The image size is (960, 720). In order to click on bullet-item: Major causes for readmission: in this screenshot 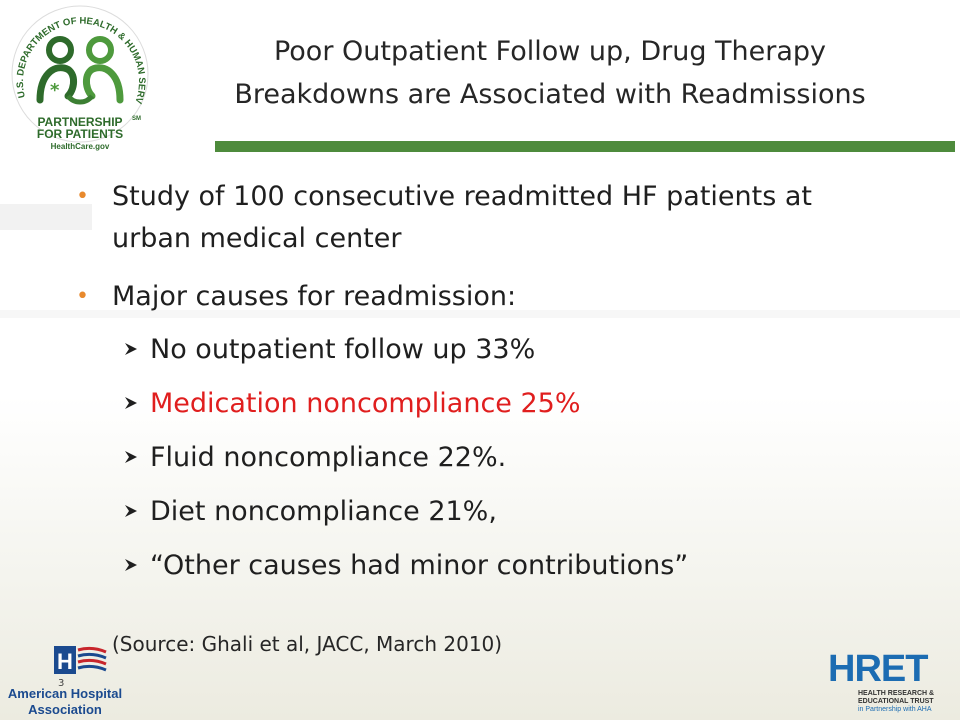, I will do `click(314, 297)`.